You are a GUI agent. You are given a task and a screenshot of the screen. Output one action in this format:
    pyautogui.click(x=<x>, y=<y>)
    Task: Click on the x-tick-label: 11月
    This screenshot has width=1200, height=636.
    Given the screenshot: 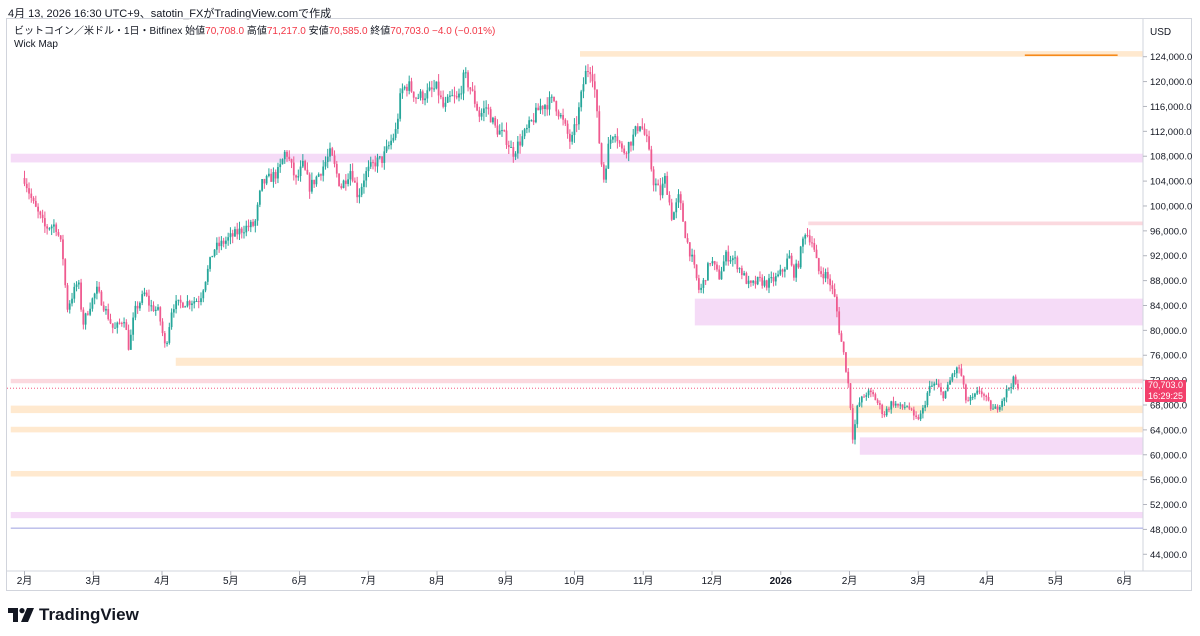 What is the action you would take?
    pyautogui.click(x=643, y=581)
    